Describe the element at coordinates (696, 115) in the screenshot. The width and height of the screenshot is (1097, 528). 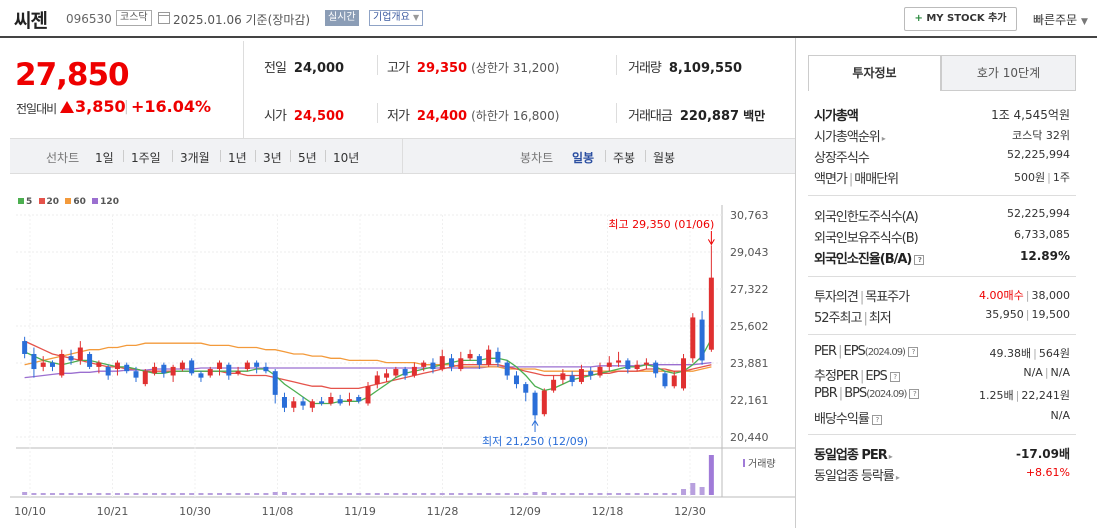
I see `trade-amount: 거래대금 220,887 백만` at that location.